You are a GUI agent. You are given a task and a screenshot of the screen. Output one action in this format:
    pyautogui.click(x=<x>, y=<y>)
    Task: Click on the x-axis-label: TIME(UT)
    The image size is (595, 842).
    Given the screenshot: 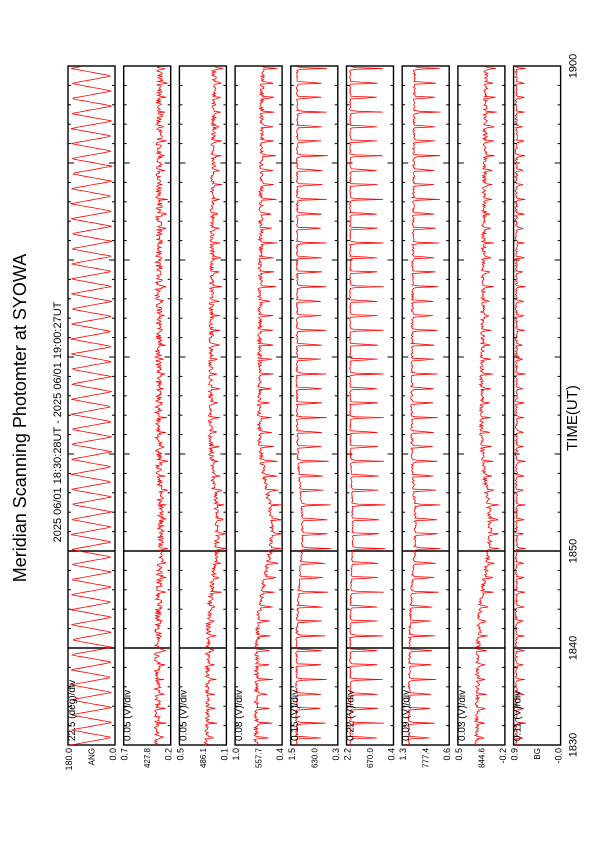 What is the action you would take?
    pyautogui.click(x=572, y=418)
    